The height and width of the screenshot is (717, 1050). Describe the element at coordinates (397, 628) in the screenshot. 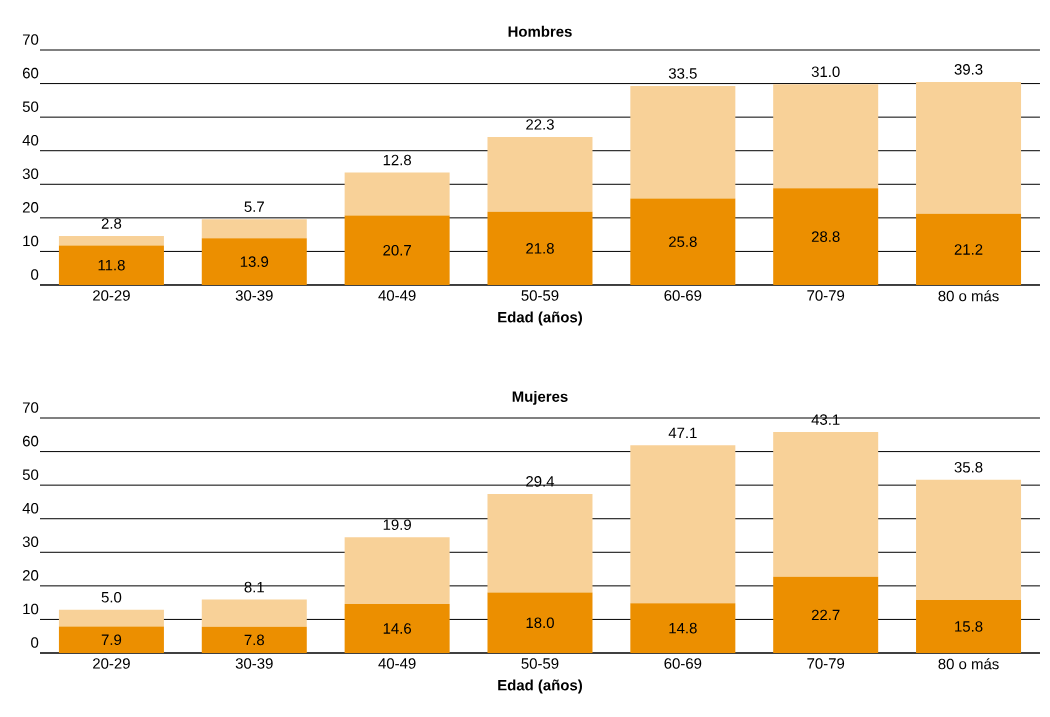

I see `data-label: 14.6` at that location.